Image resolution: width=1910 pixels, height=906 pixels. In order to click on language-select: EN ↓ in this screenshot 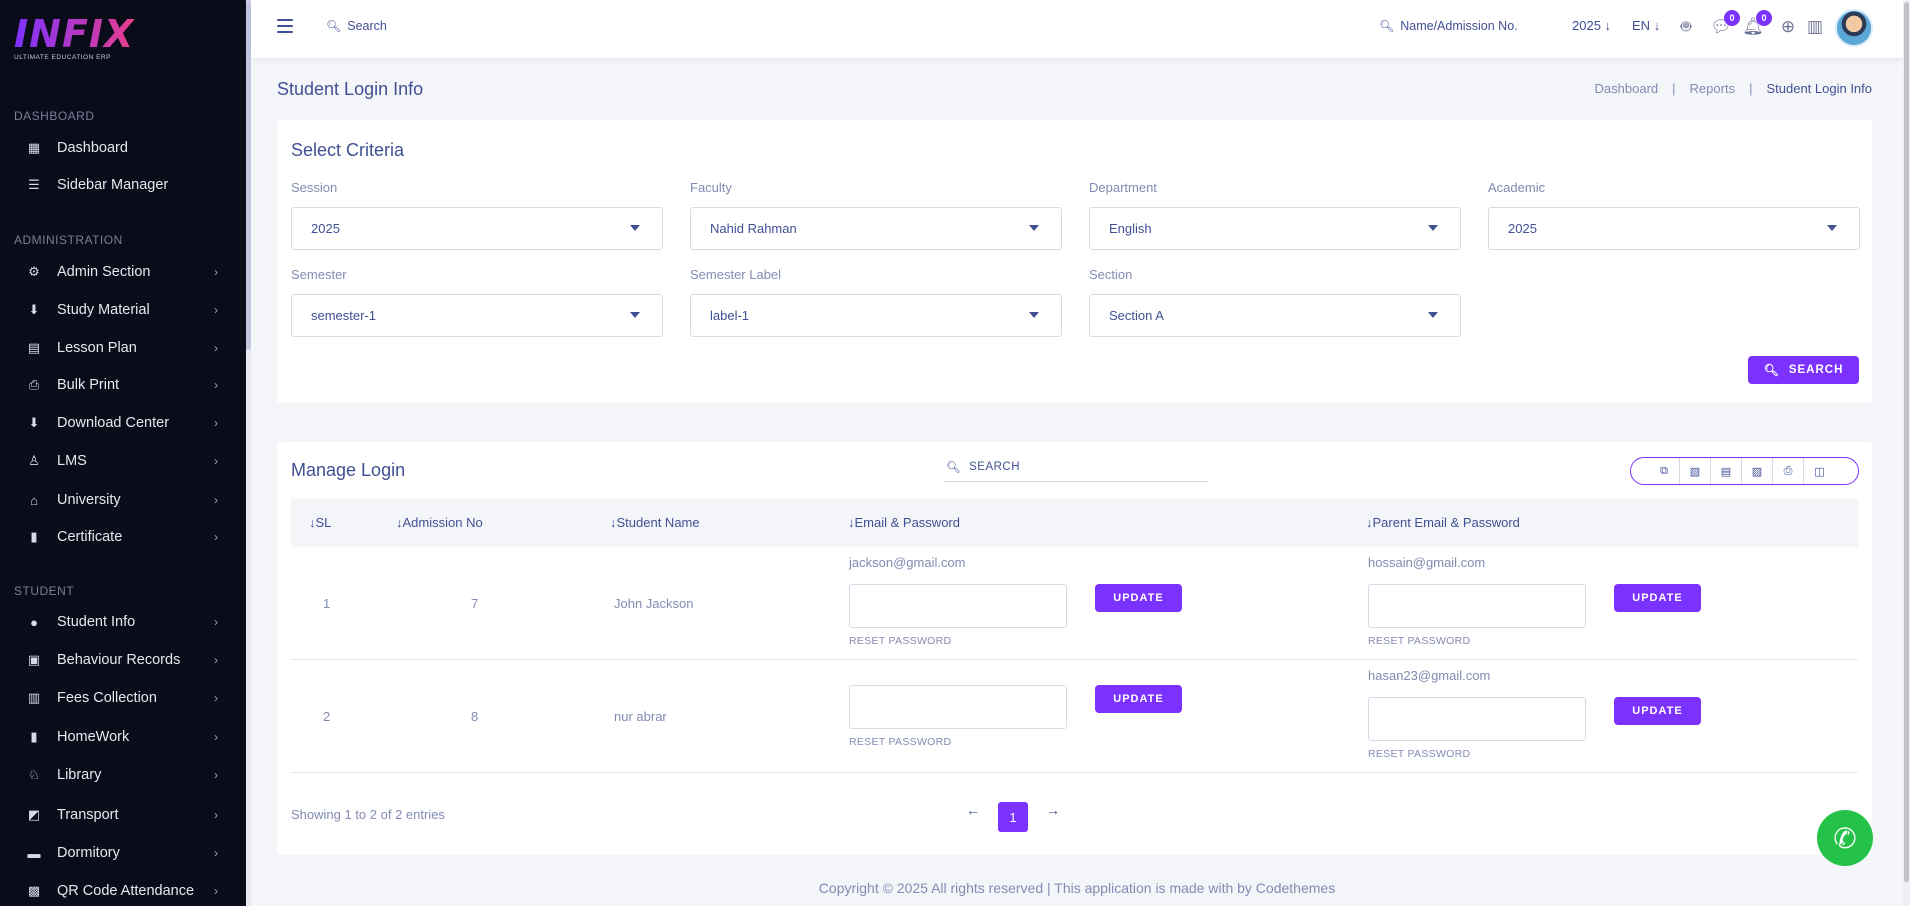, I will do `click(1646, 25)`.